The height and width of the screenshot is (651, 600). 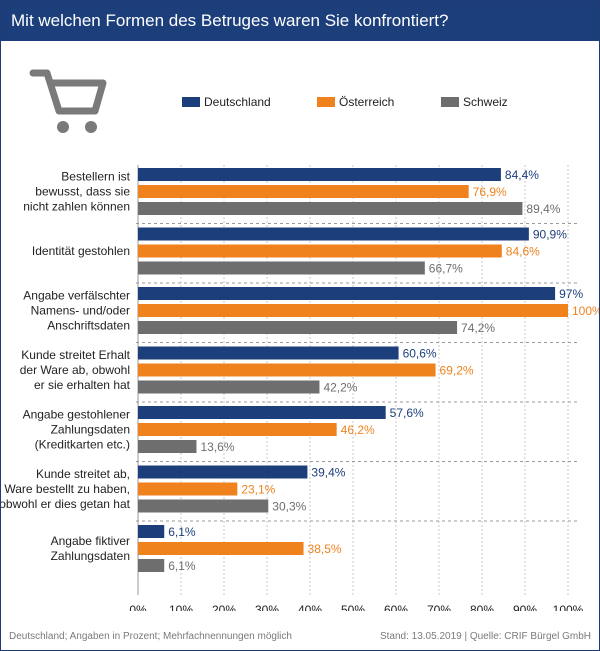 What do you see at coordinates (67, 489) in the screenshot?
I see `category-label: Ware bestellt zu haben,` at bounding box center [67, 489].